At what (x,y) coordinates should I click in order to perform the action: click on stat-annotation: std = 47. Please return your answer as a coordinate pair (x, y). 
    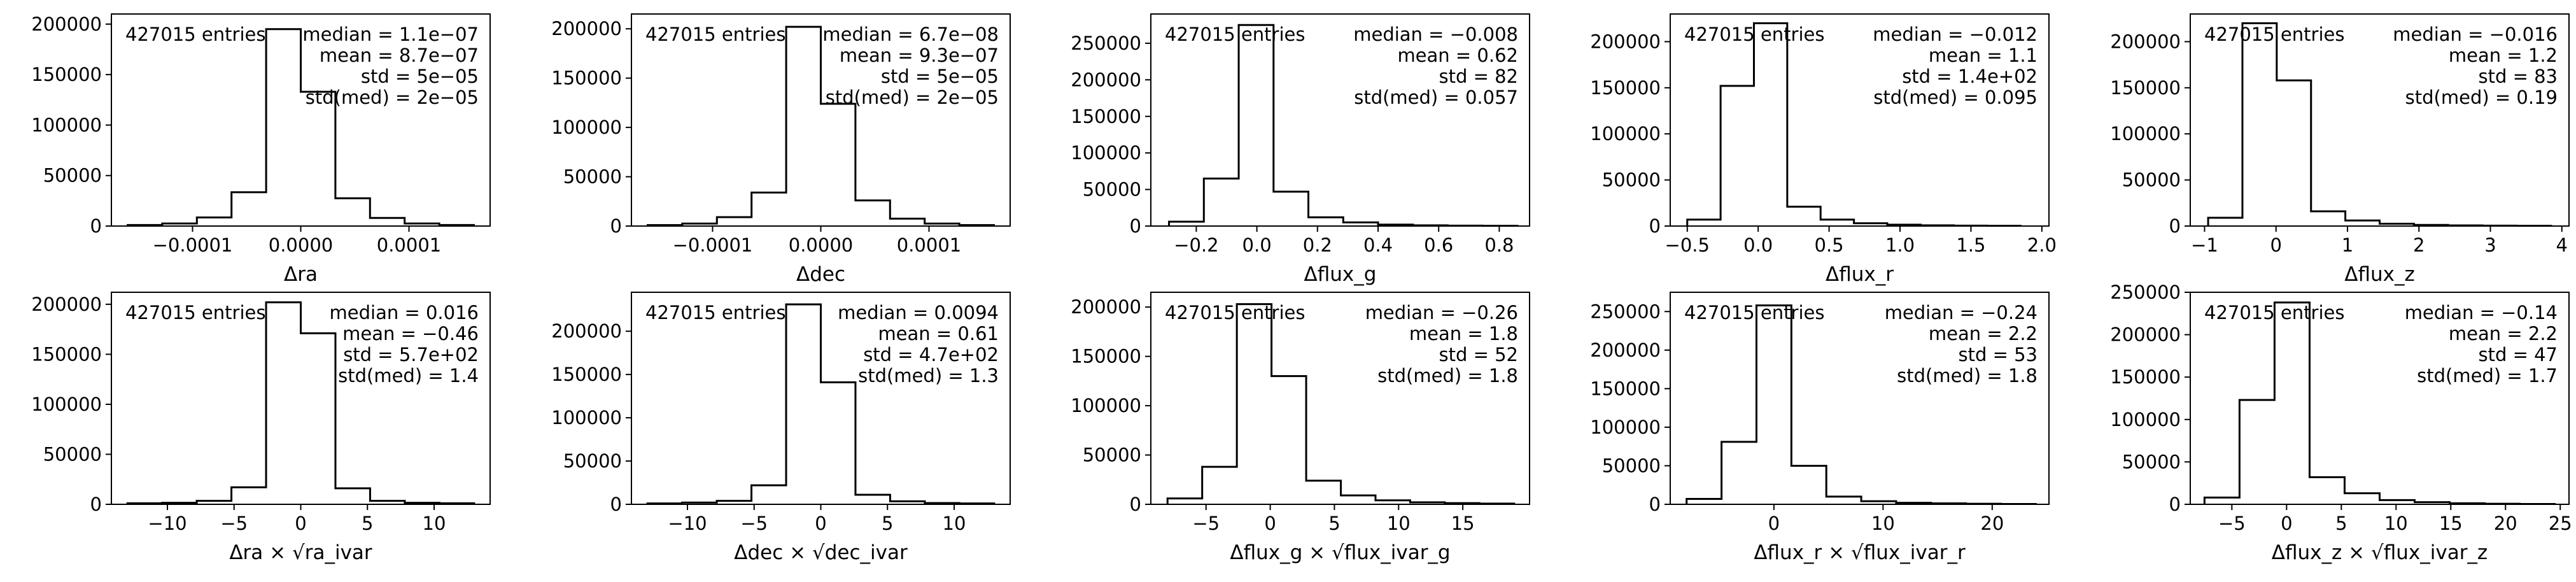
    Looking at the image, I should click on (2518, 355).